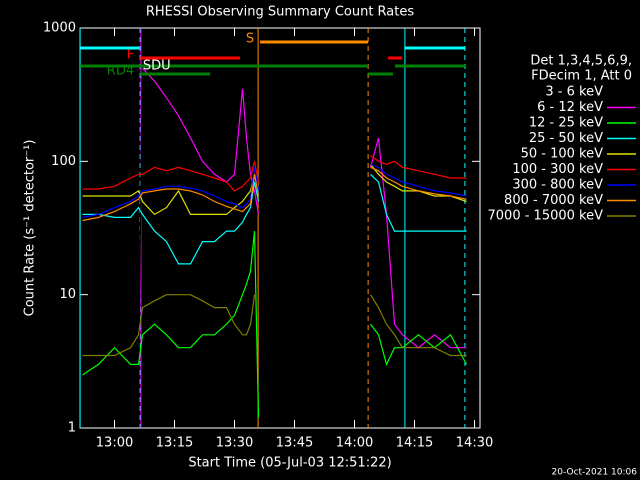 The height and width of the screenshot is (480, 640). I want to click on legend-header: FDecim 1, Att 0, so click(581, 76).